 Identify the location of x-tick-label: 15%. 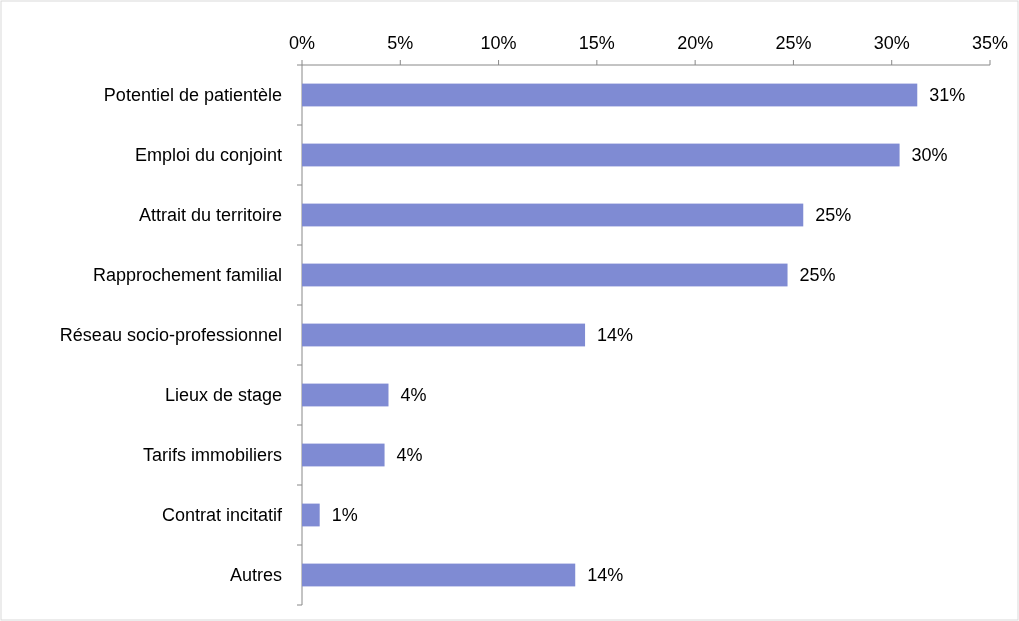
(596, 43).